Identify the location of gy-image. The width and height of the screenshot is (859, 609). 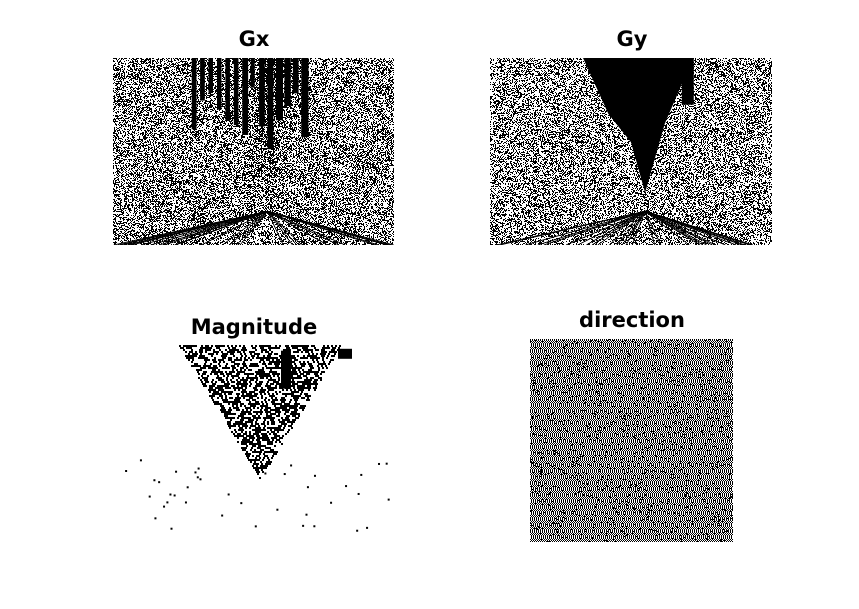
(631, 151).